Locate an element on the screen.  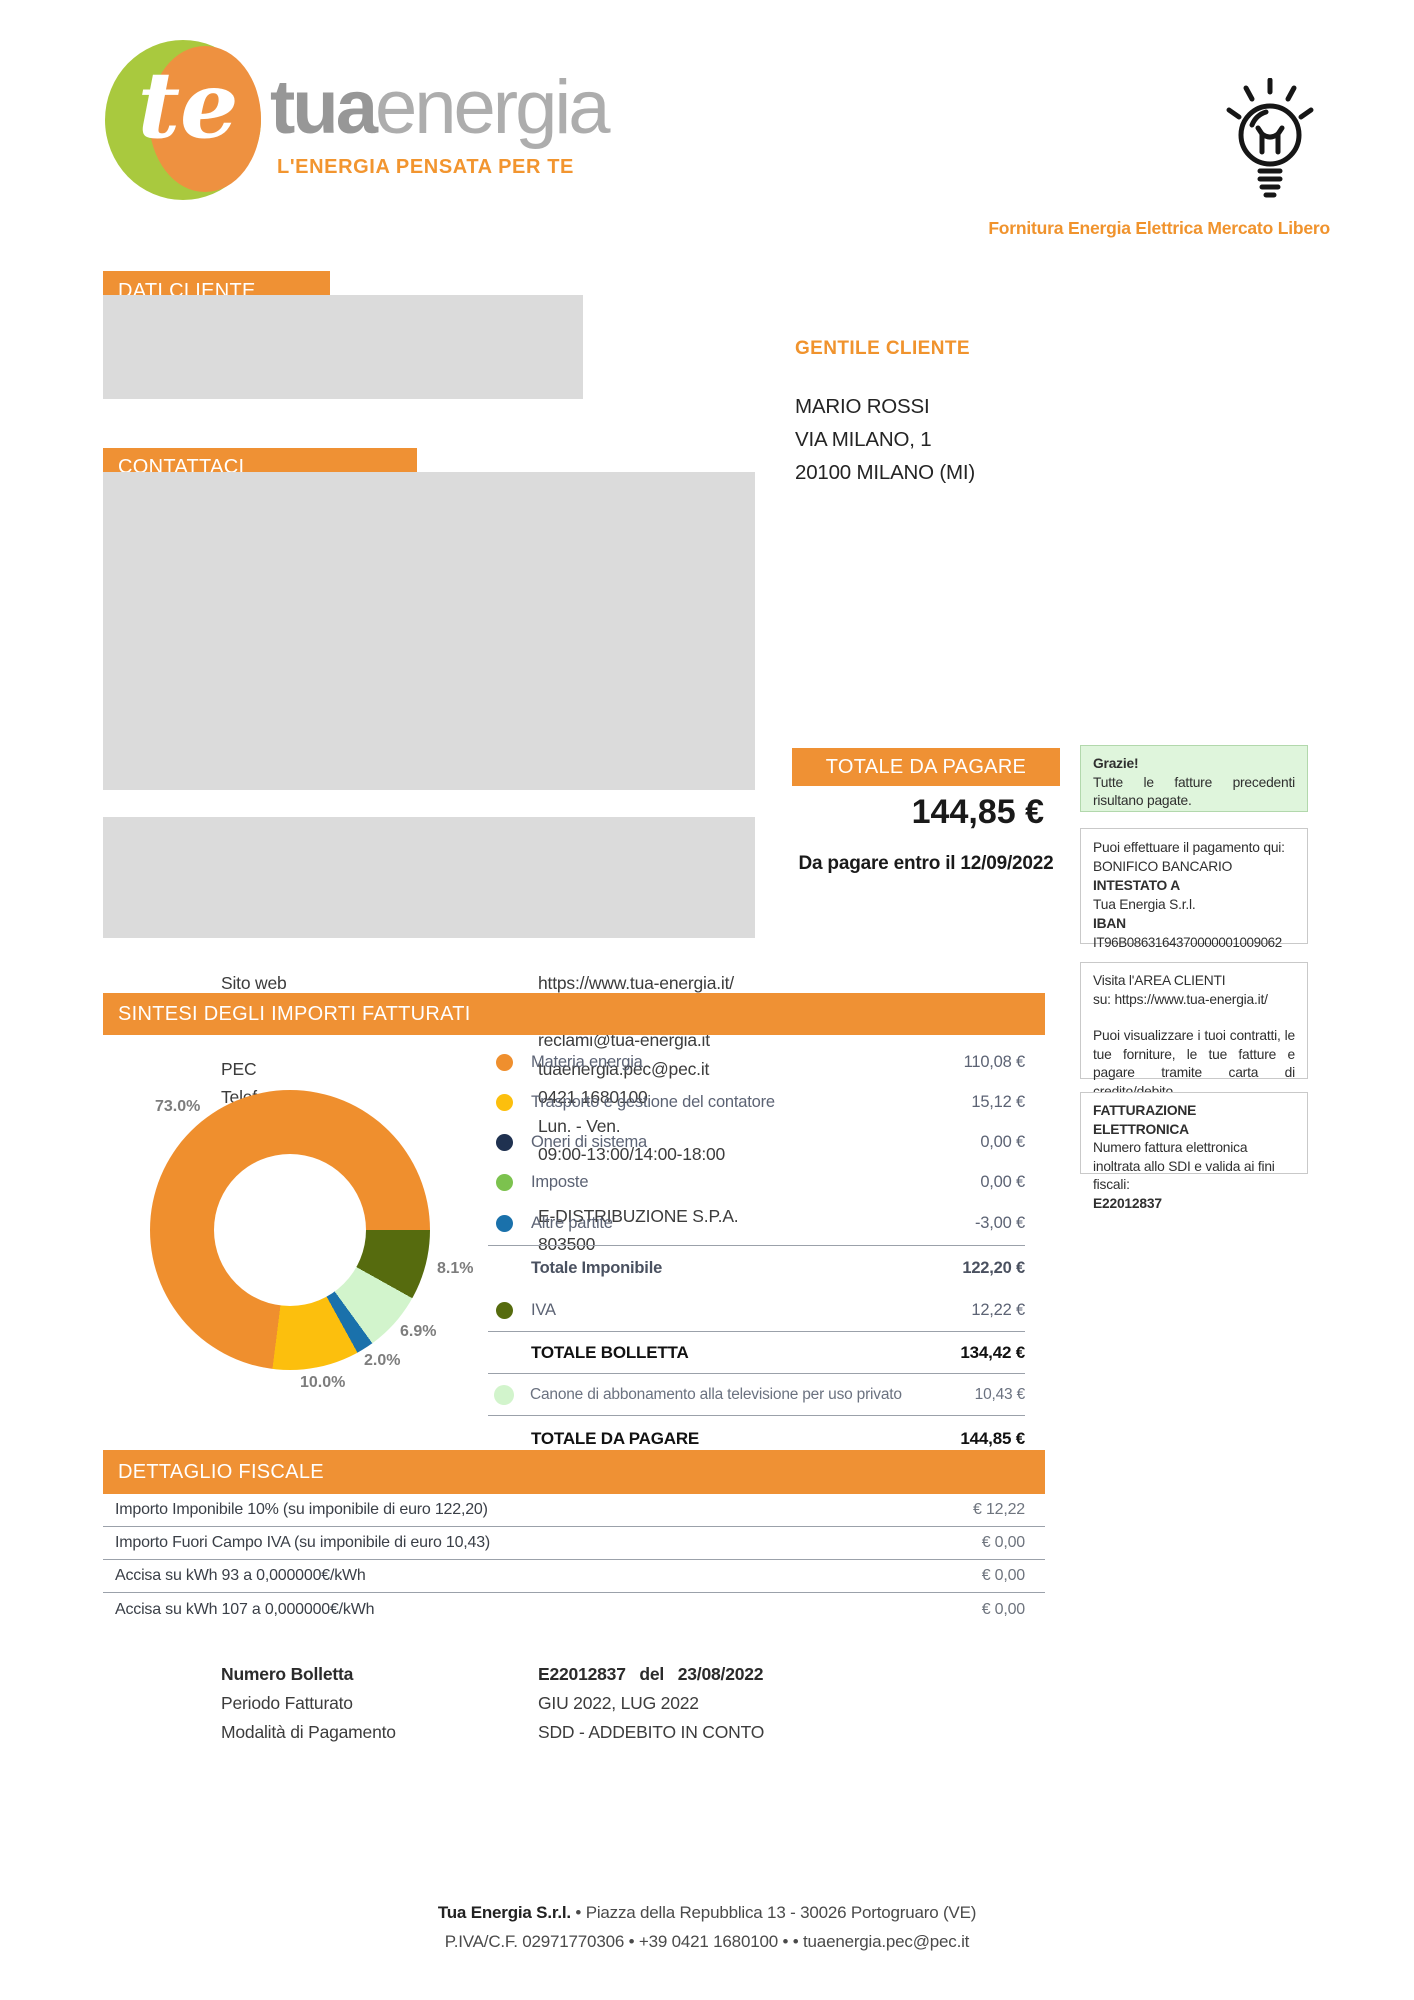
totale-finale-row: TOTALE DA PAGARE 144,85 € is located at coordinates (778, 1438).